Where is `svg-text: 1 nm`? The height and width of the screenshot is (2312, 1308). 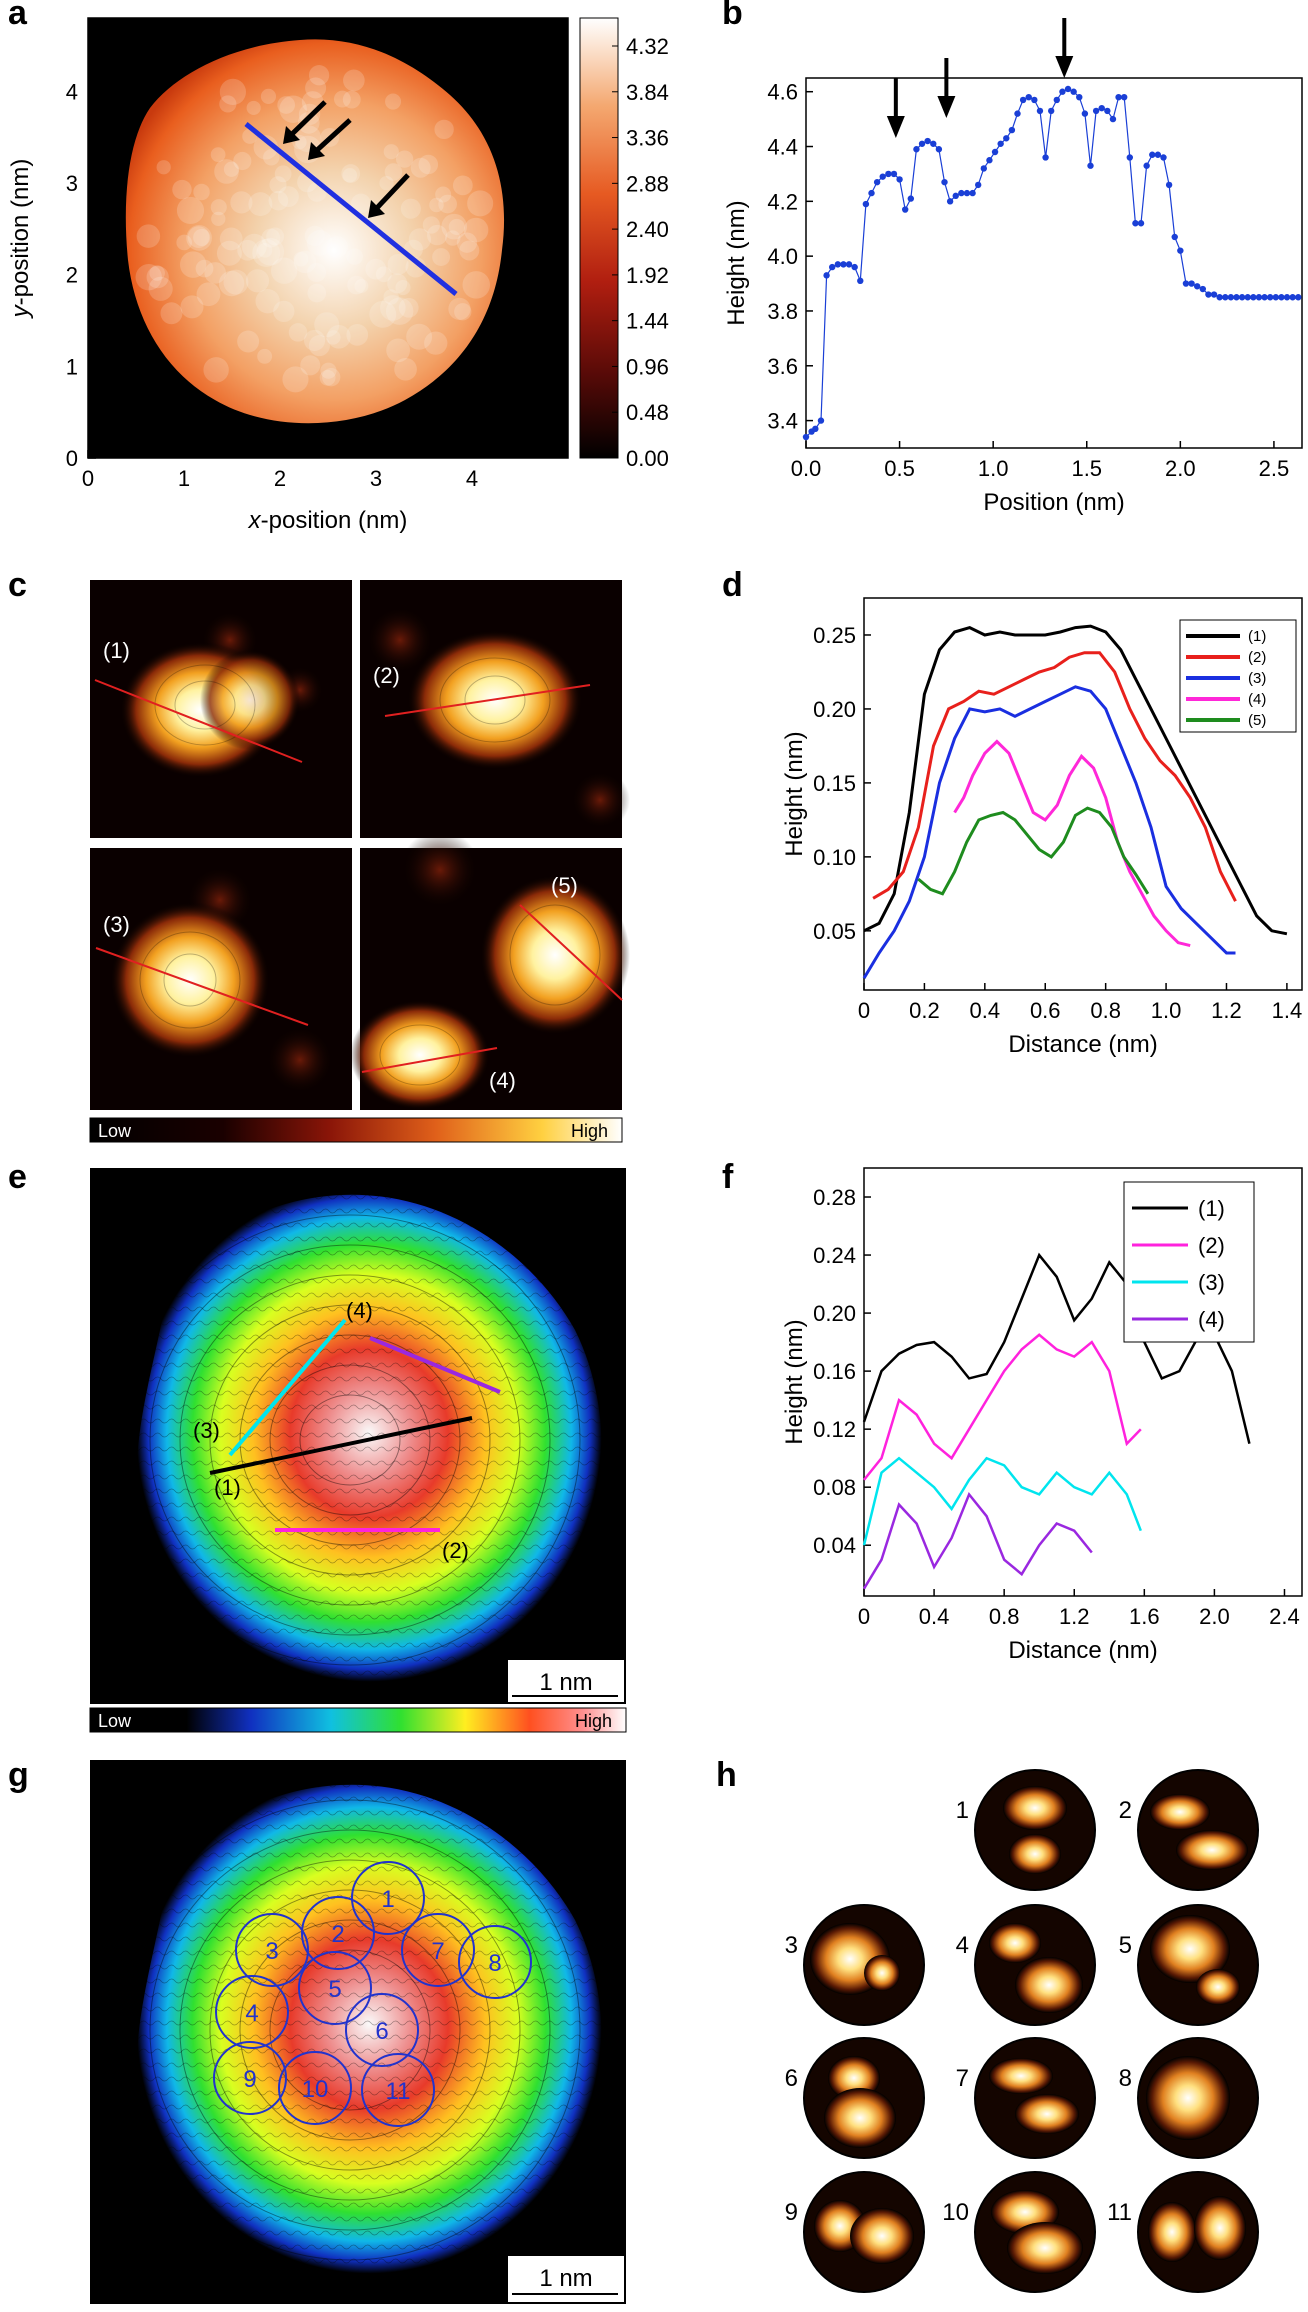 svg-text: 1 nm is located at coordinates (565, 1682).